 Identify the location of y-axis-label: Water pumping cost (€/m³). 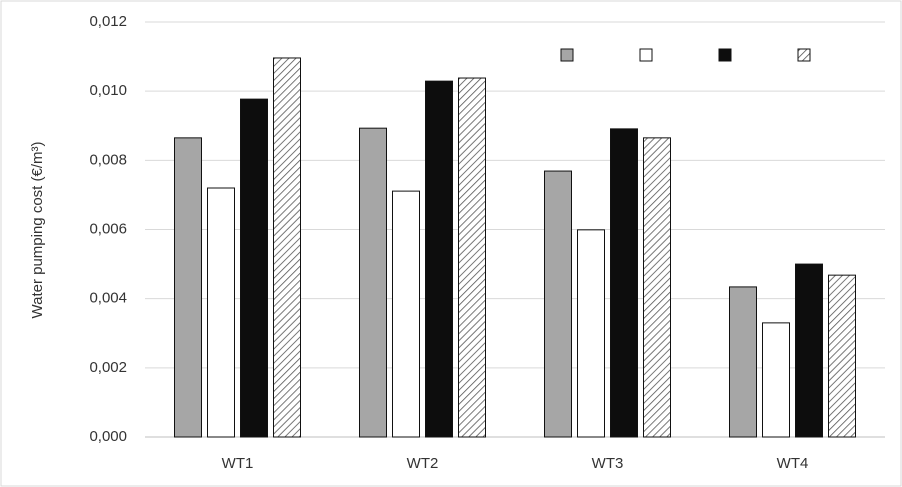
(37, 230).